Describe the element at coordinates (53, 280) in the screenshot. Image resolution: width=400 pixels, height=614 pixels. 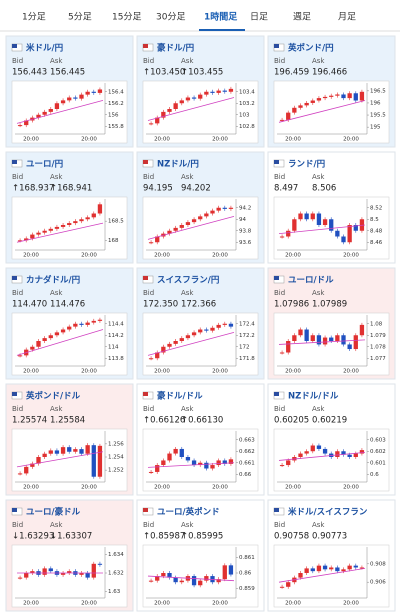
I see `pair-title: カナダドル/円` at that location.